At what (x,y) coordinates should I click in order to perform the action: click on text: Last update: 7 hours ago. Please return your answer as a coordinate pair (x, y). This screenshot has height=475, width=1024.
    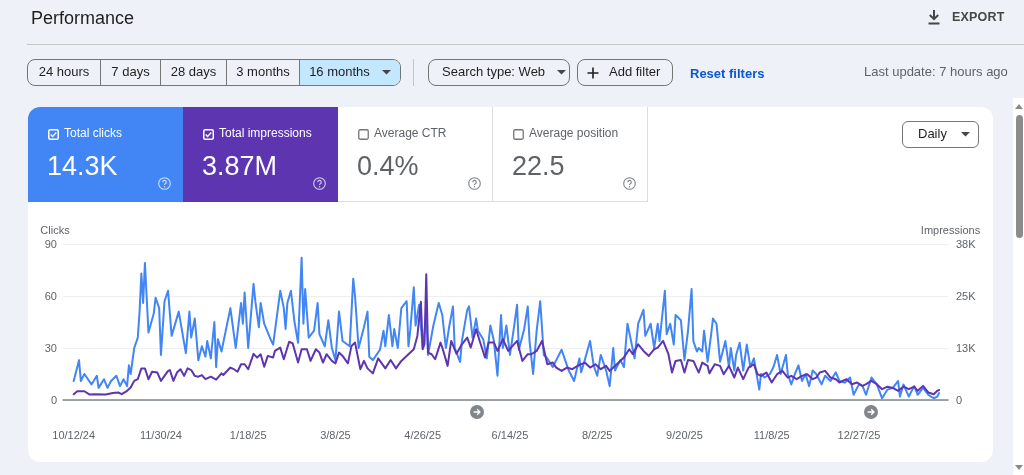
    Looking at the image, I should click on (936, 72).